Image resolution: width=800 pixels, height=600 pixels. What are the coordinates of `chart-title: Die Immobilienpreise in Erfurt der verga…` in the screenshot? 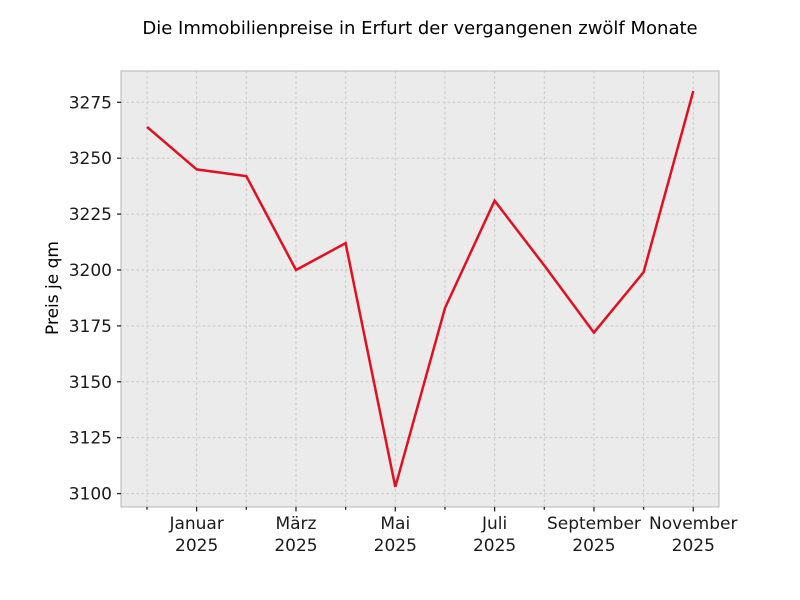 It's located at (420, 28).